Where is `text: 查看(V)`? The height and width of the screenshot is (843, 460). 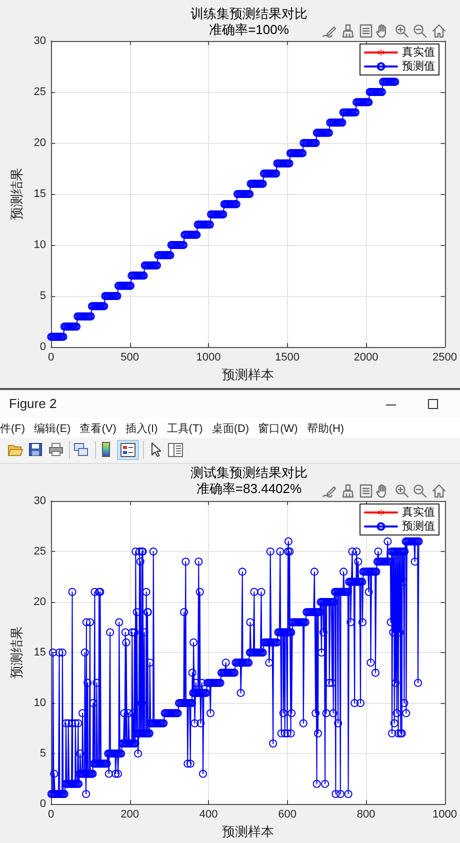 text: 查看(V) is located at coordinates (98, 429).